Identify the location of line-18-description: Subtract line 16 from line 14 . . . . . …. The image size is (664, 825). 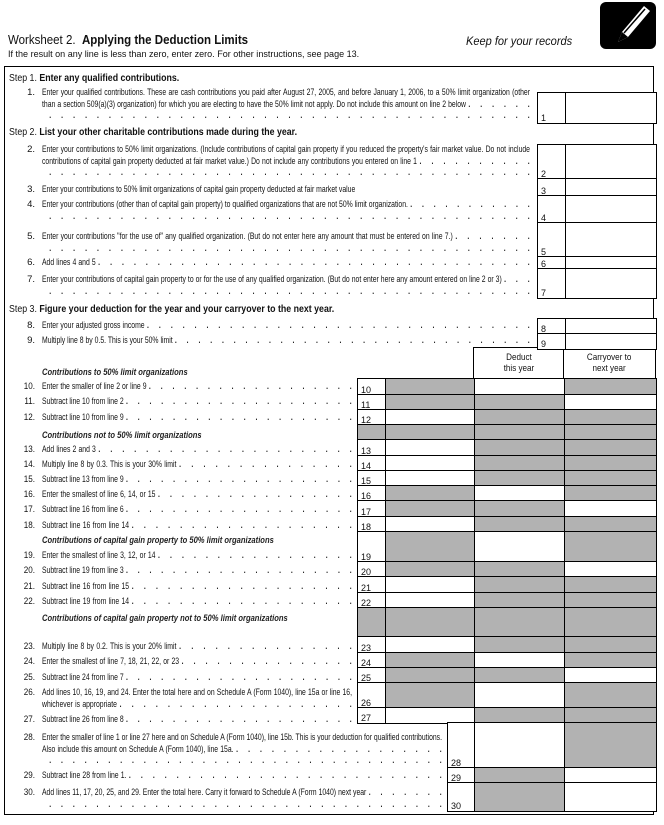
(197, 526).